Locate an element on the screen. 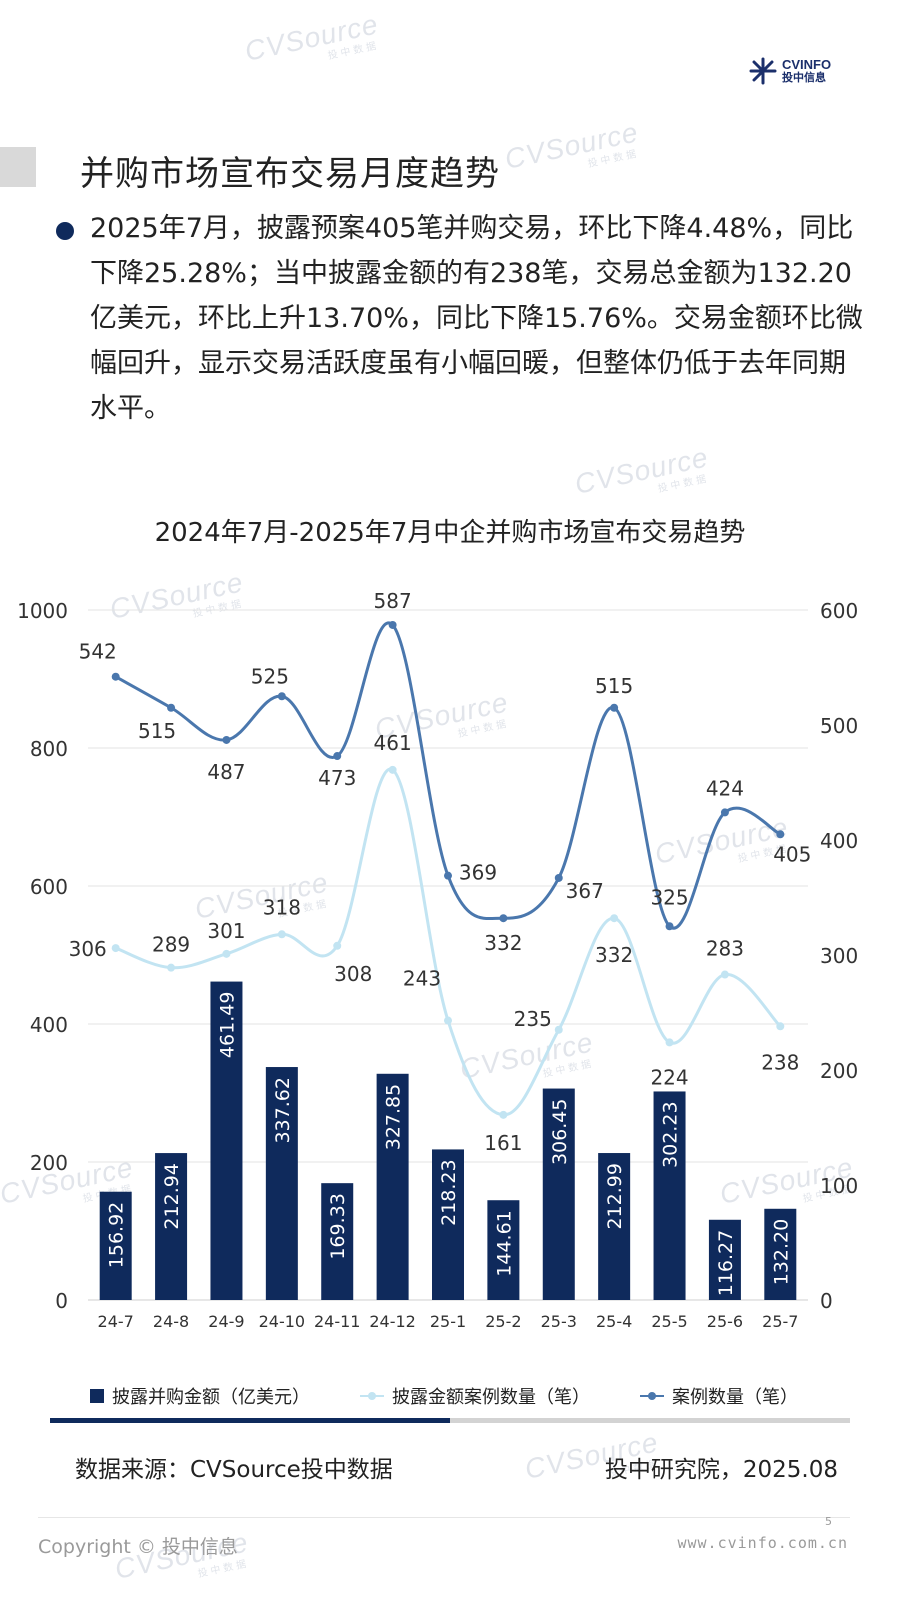 The height and width of the screenshot is (1600, 900). x-tick-label: 25-2 is located at coordinates (503, 1321).